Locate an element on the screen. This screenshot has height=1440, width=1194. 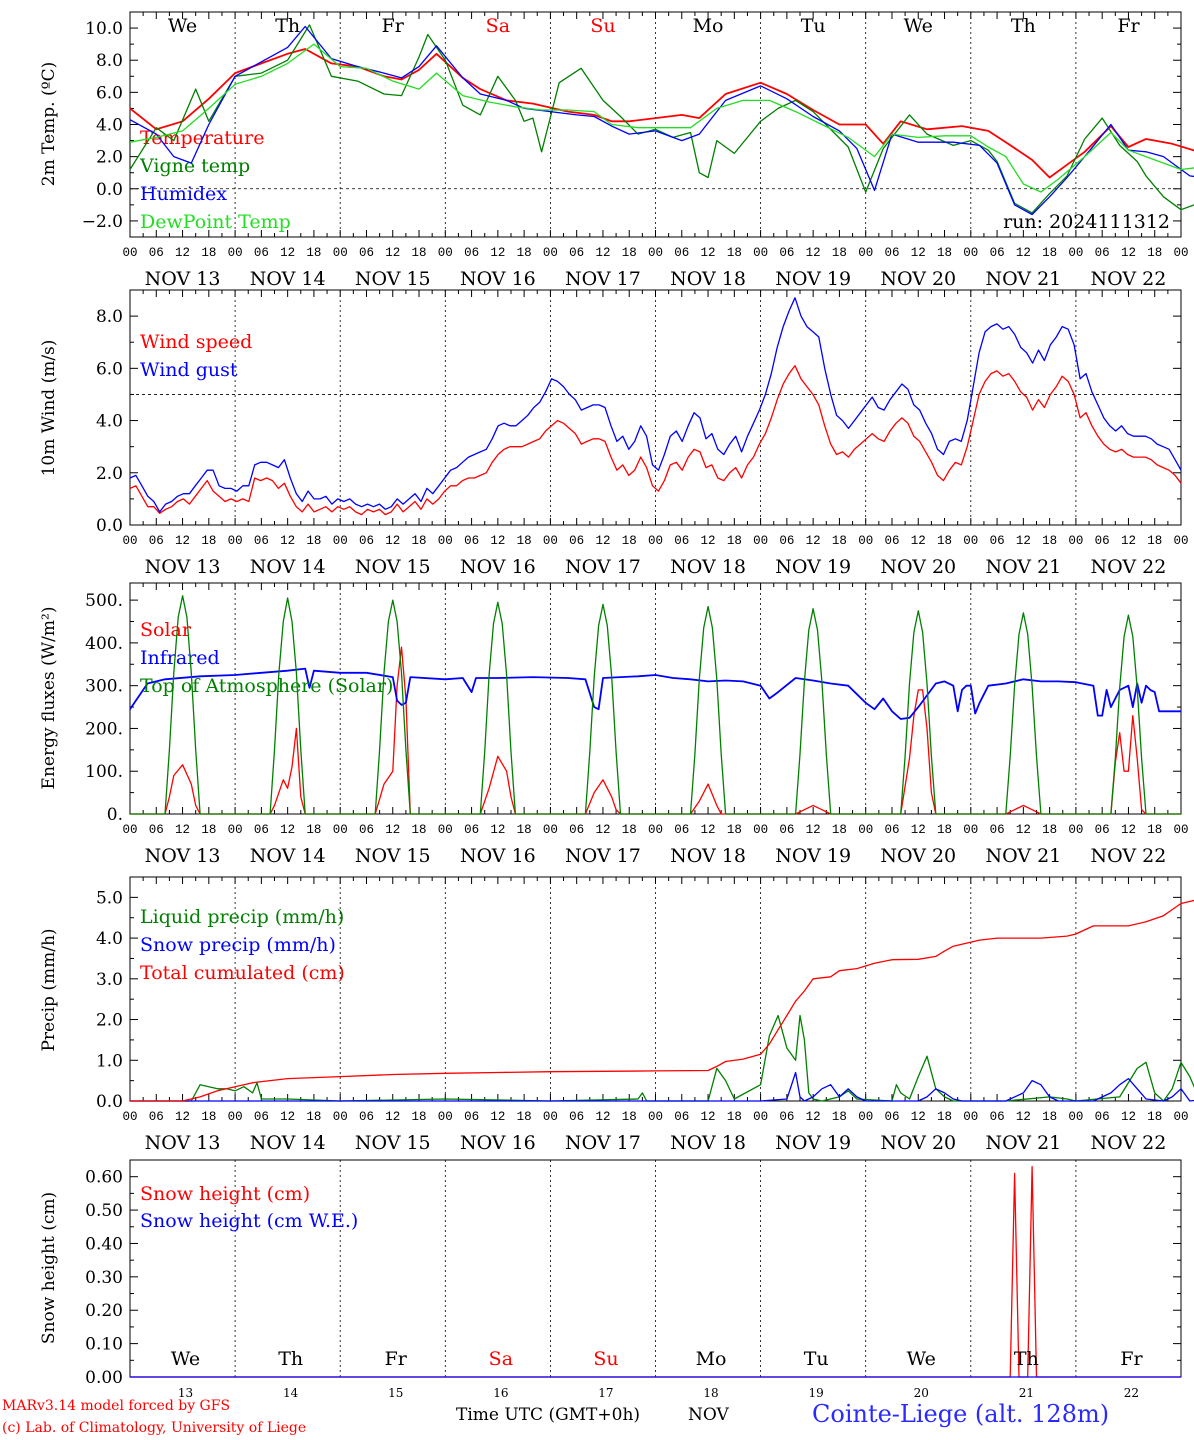
y-tick-label: 0.0 is located at coordinates (109, 526).